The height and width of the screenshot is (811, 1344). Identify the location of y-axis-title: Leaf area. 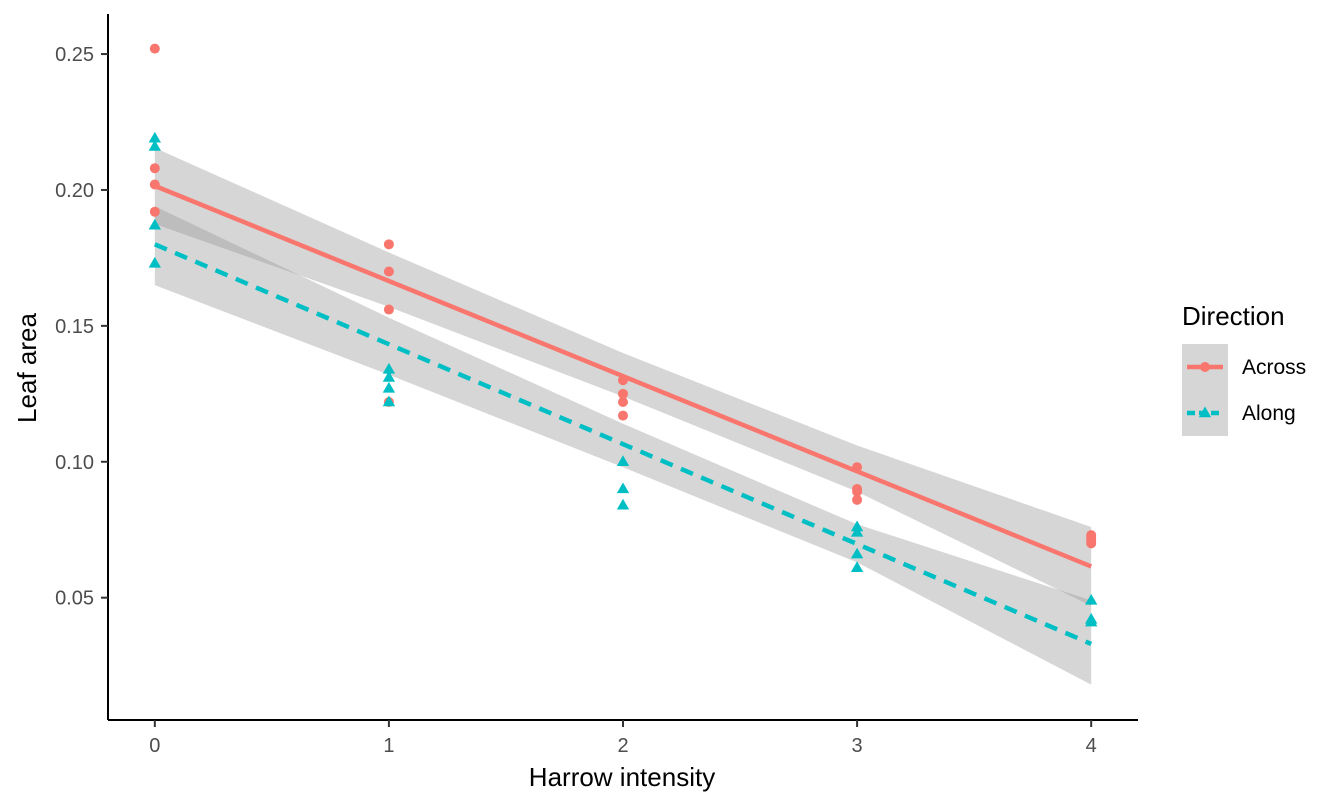
(27, 368).